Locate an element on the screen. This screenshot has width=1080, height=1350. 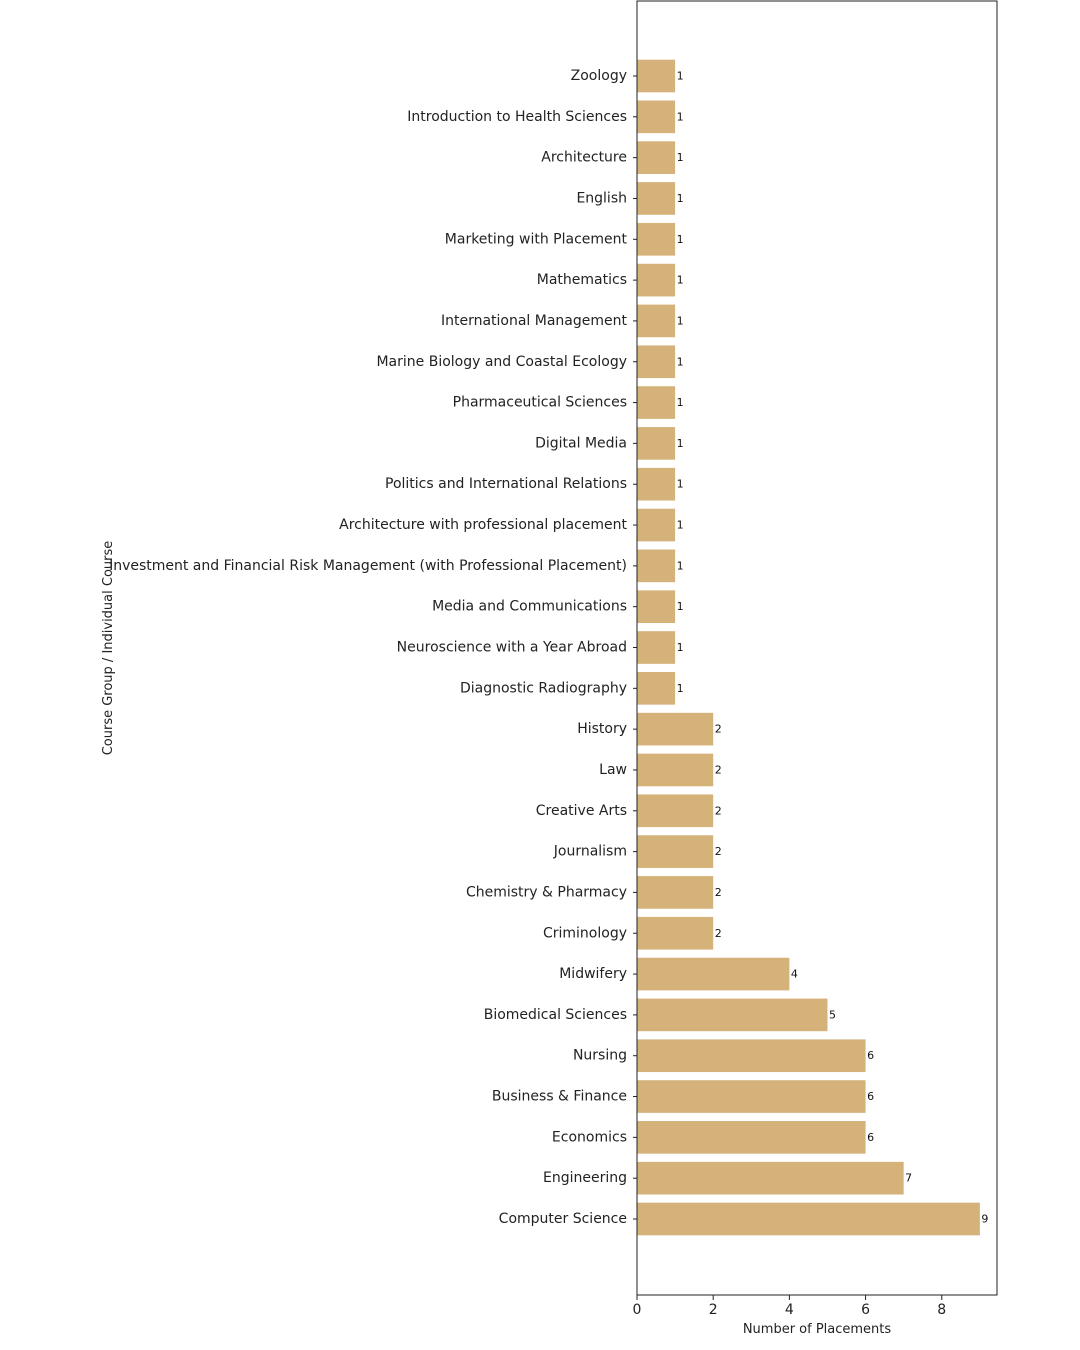
category-label: Engineering is located at coordinates (585, 1178).